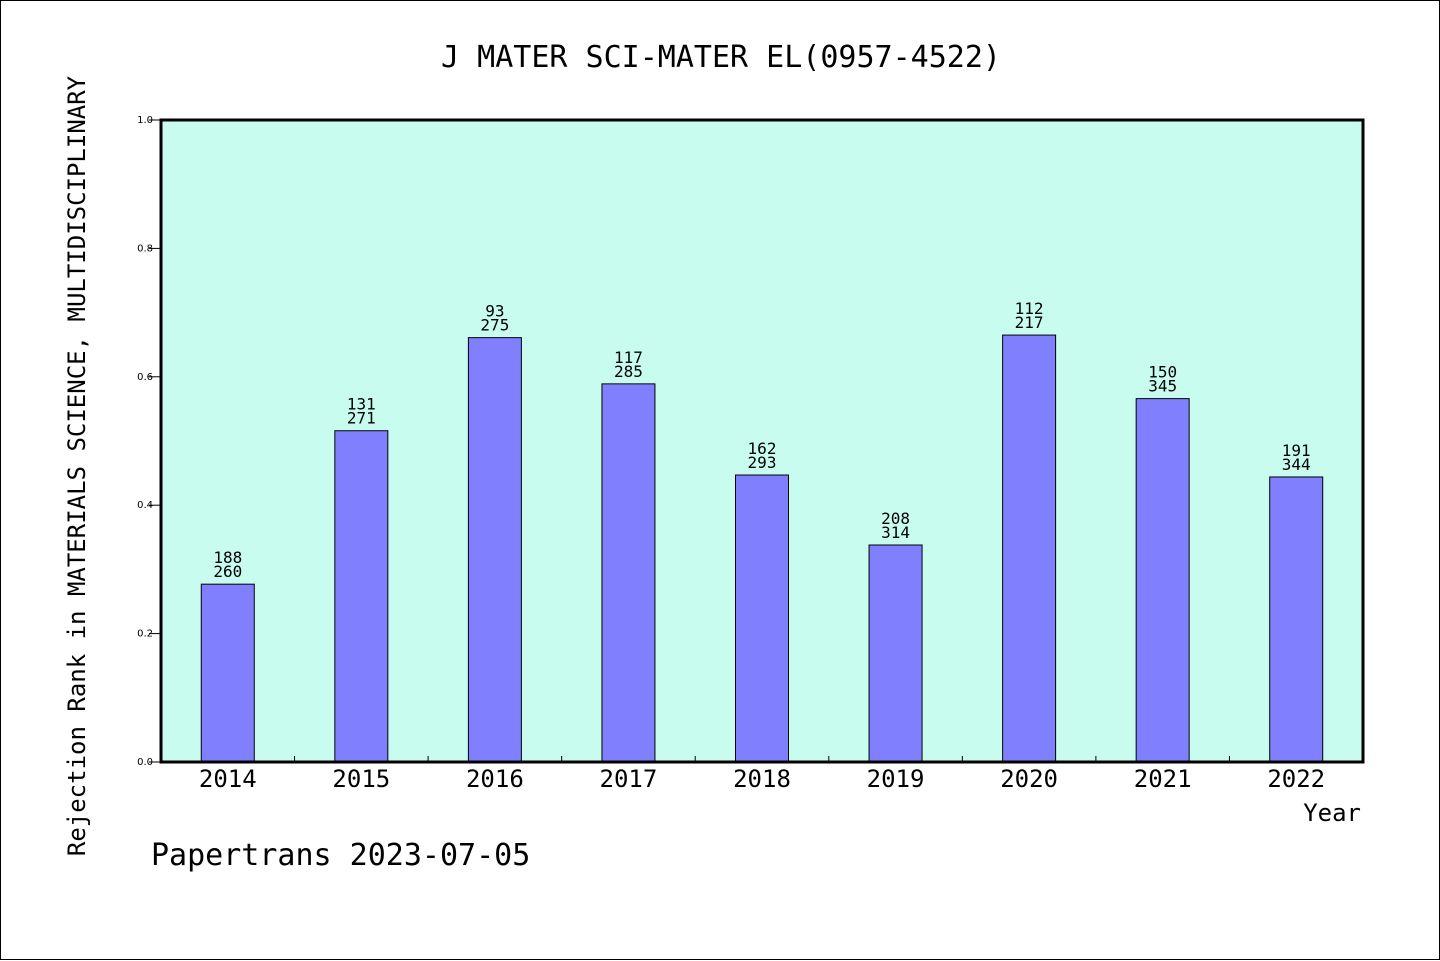 The image size is (1440, 961). I want to click on x-axis-label: Year, so click(1332, 813).